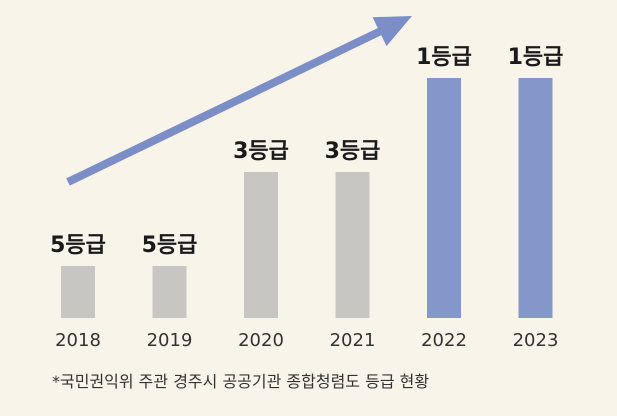 Image resolution: width=617 pixels, height=416 pixels. What do you see at coordinates (170, 245) in the screenshot?
I see `data-label-2019: 5등급` at bounding box center [170, 245].